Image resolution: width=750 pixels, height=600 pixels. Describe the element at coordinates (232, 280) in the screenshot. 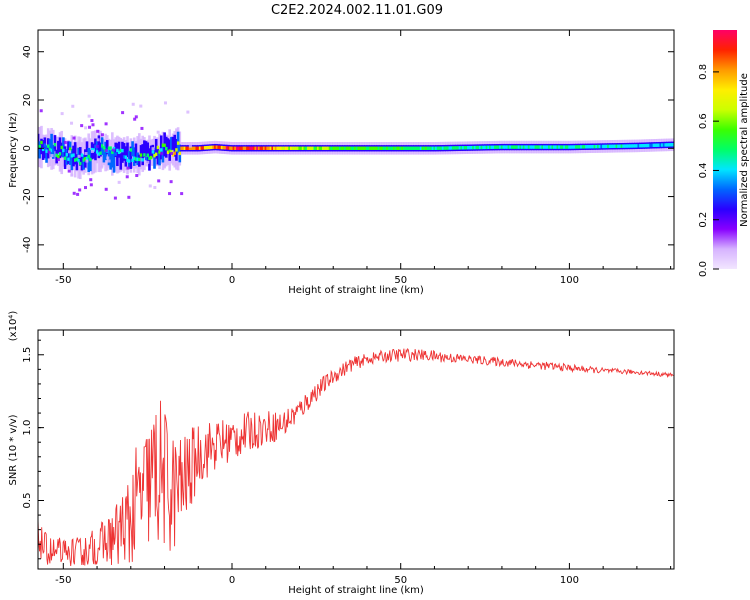

I see `spectrogram-xtick-label: 0` at that location.